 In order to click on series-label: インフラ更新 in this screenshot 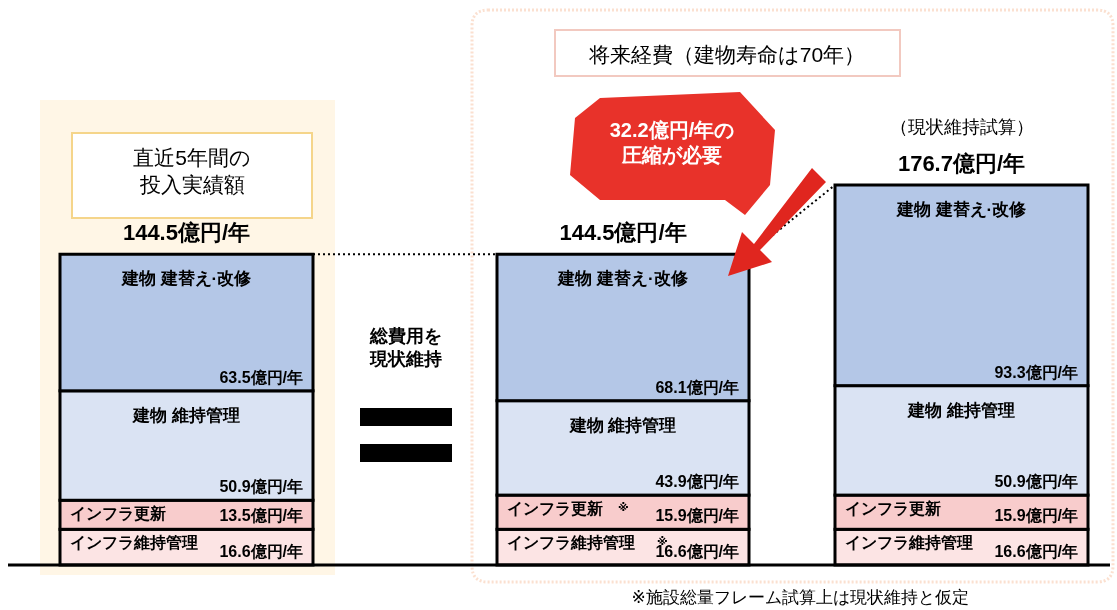, I will do `click(118, 514)`.